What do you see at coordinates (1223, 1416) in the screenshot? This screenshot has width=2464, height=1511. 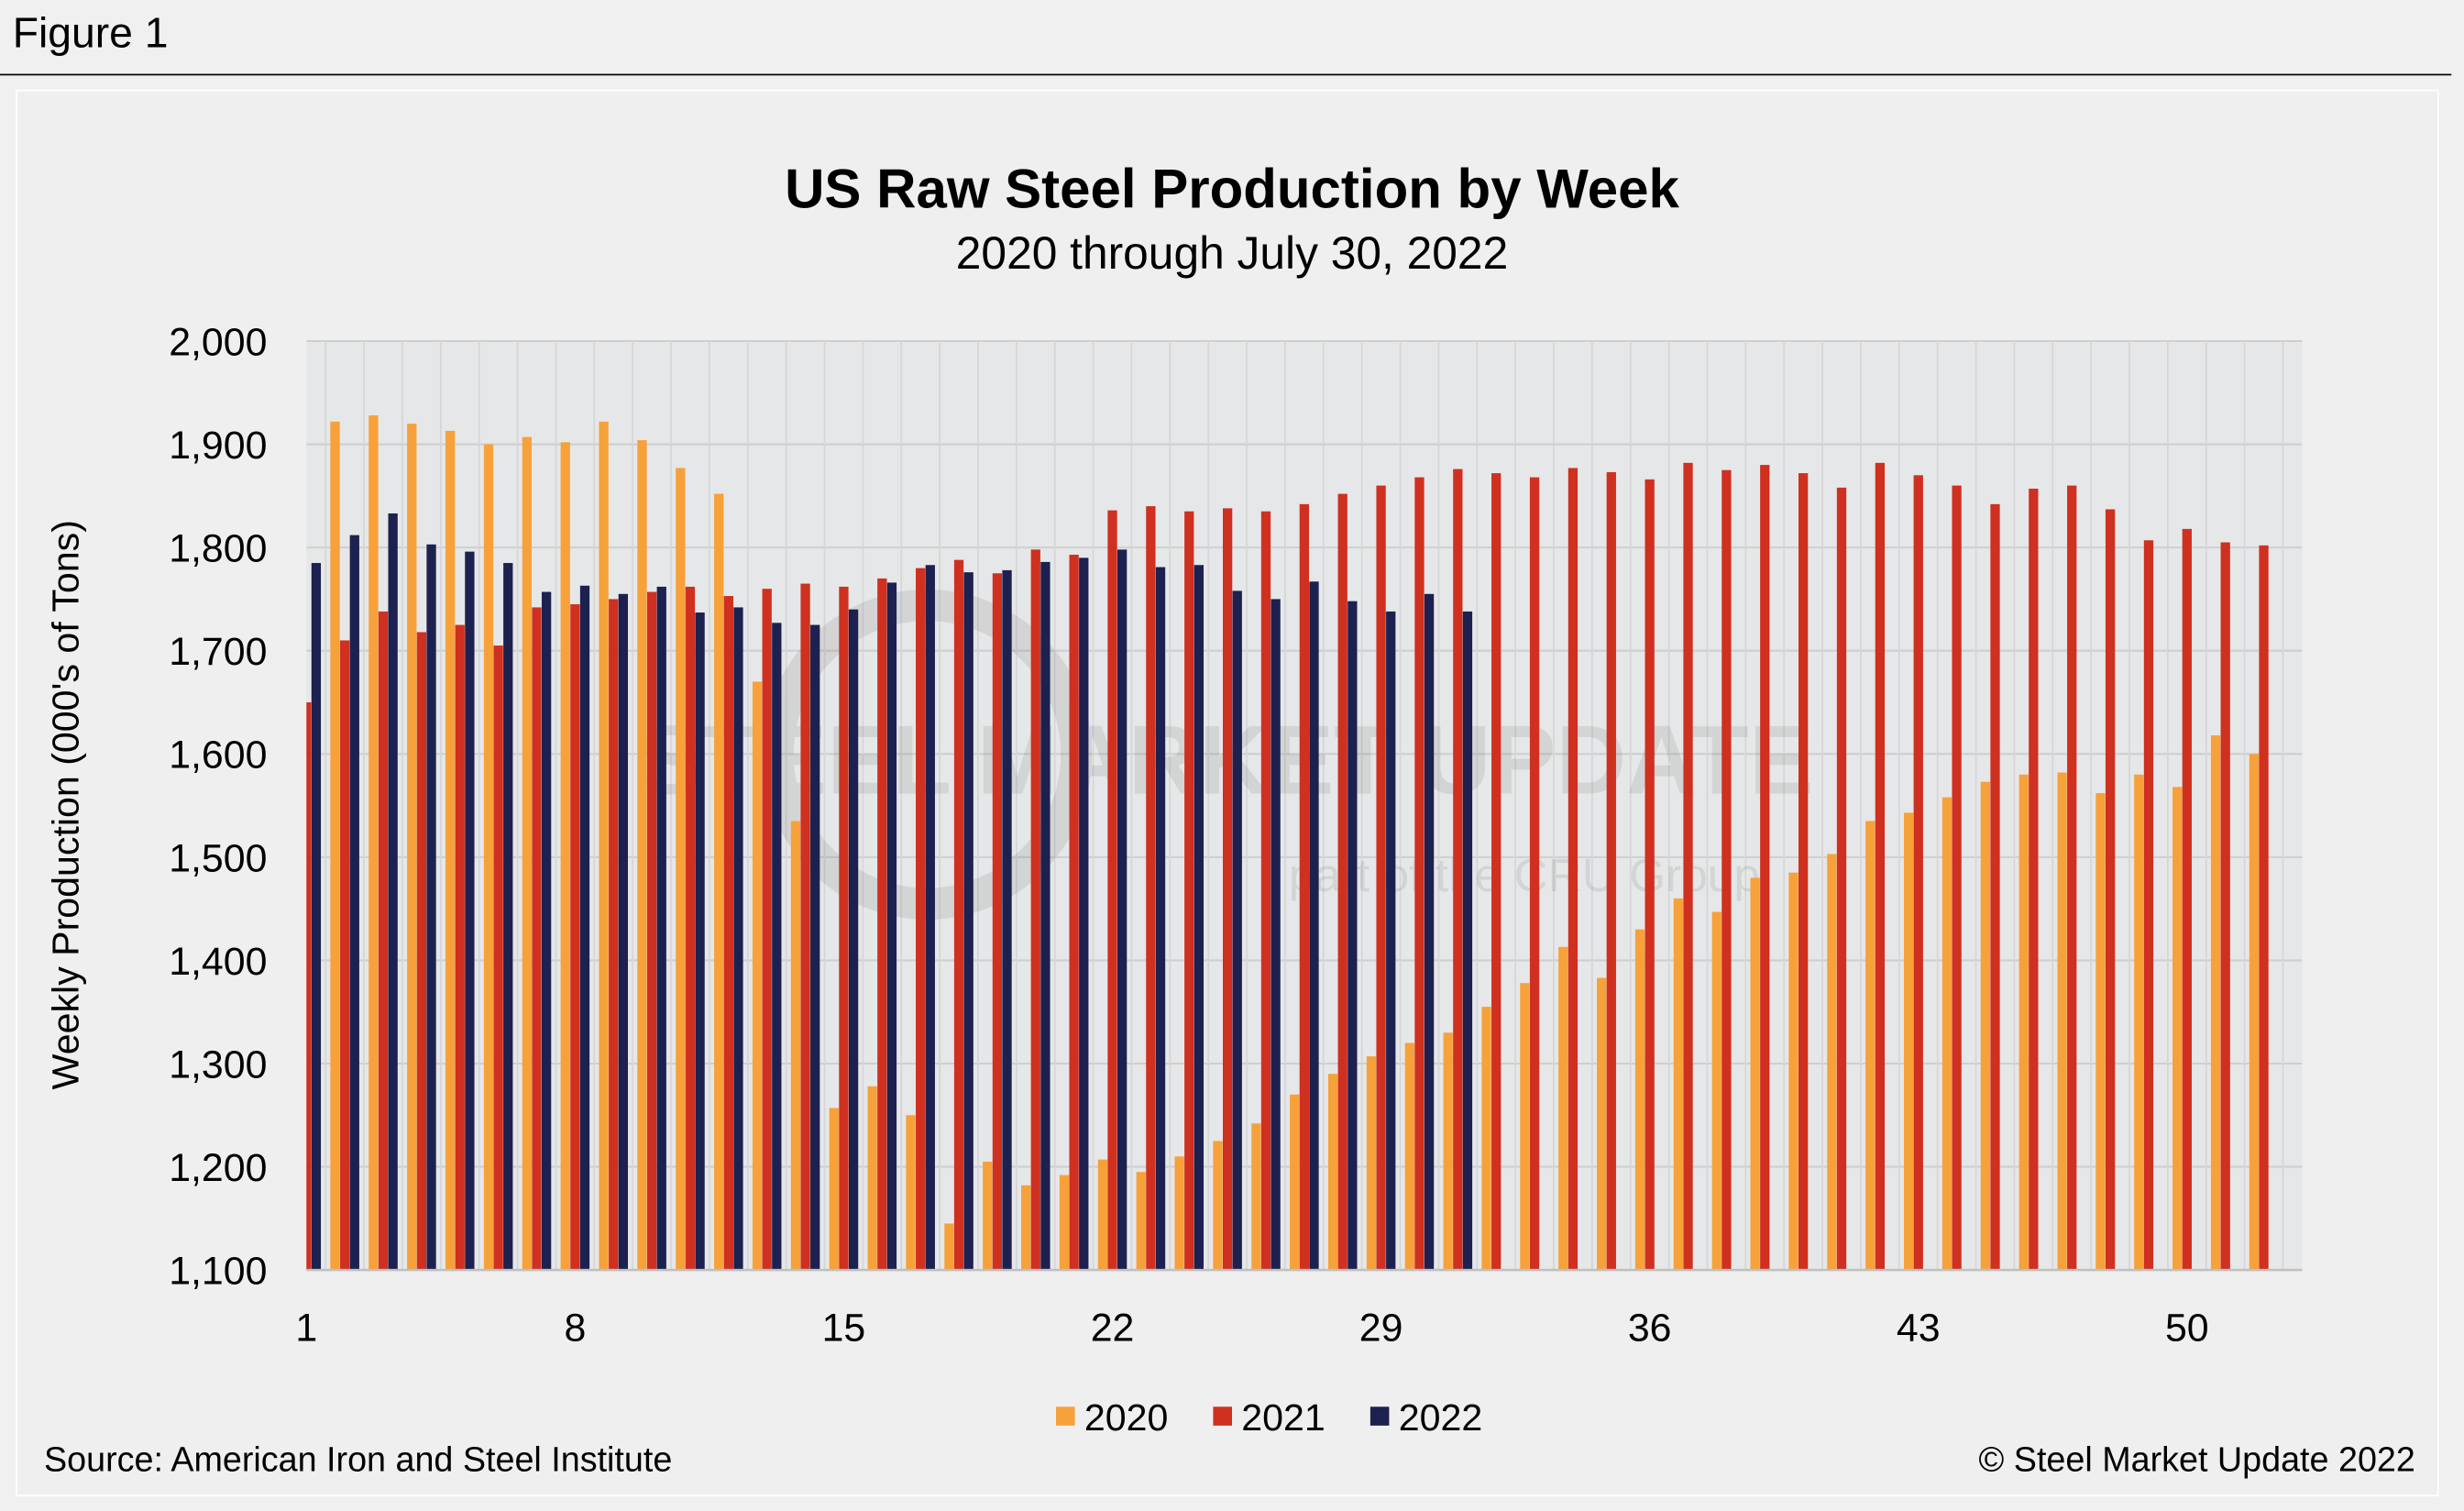 I see `legend-swatch-2021` at bounding box center [1223, 1416].